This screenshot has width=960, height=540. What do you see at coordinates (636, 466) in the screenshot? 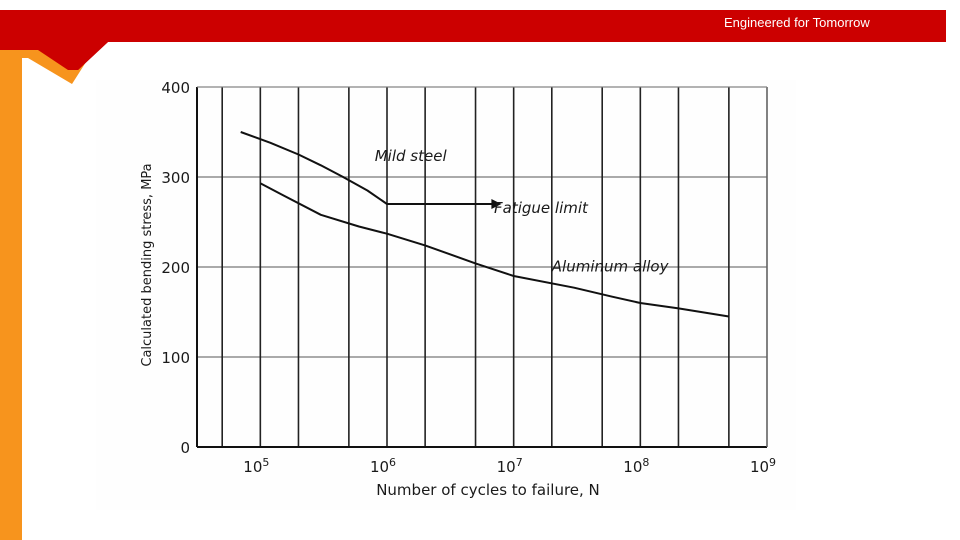
I see `x-tick-label: 10⁸` at bounding box center [636, 466].